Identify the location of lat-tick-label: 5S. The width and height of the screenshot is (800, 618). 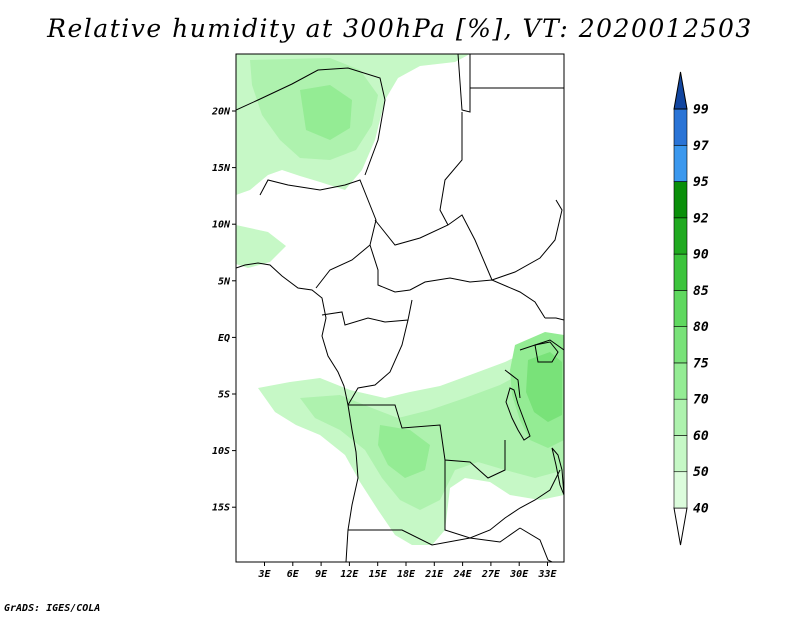
(224, 395).